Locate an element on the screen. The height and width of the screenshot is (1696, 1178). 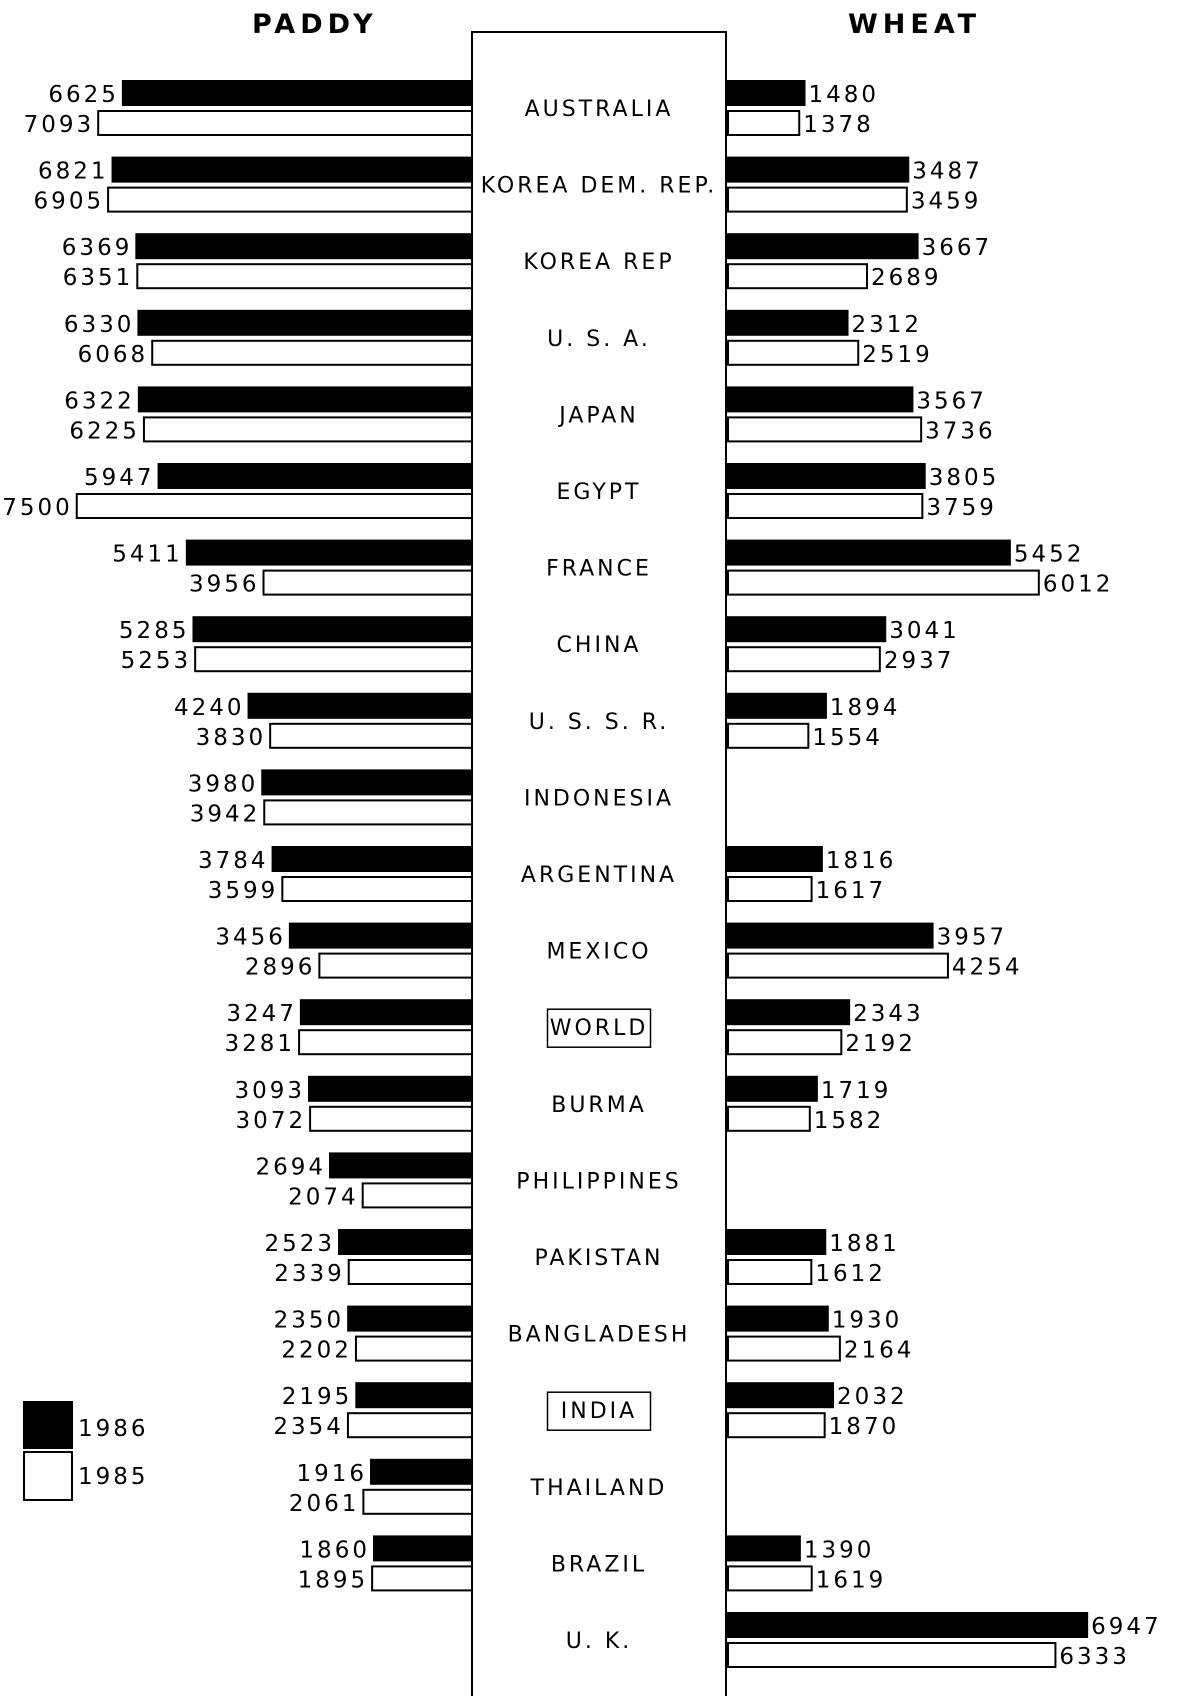
paddy-bar-1986-brazil is located at coordinates (422, 1548).